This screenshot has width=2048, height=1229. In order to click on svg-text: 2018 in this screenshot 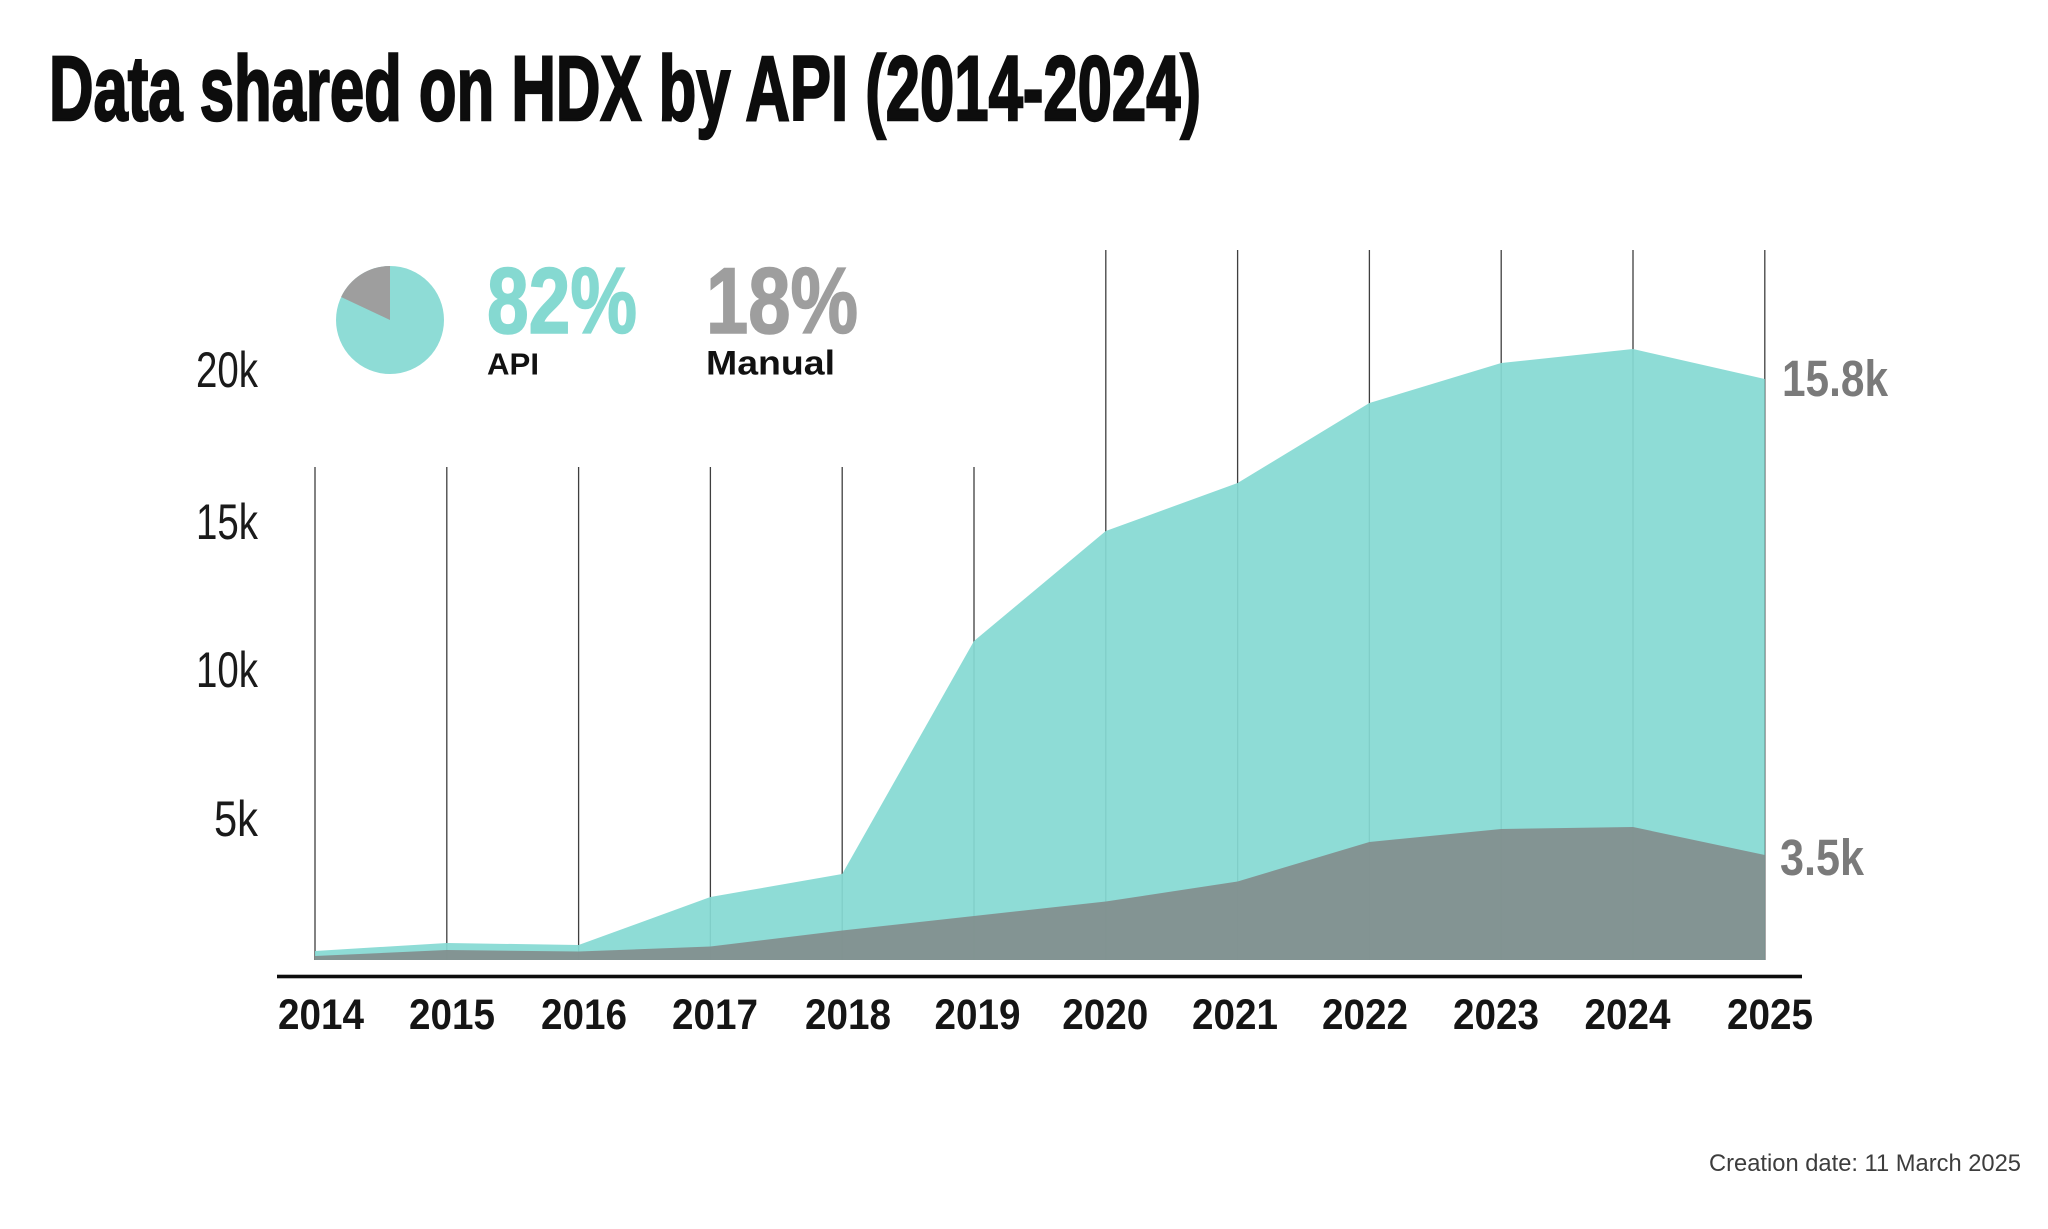, I will do `click(848, 1015)`.